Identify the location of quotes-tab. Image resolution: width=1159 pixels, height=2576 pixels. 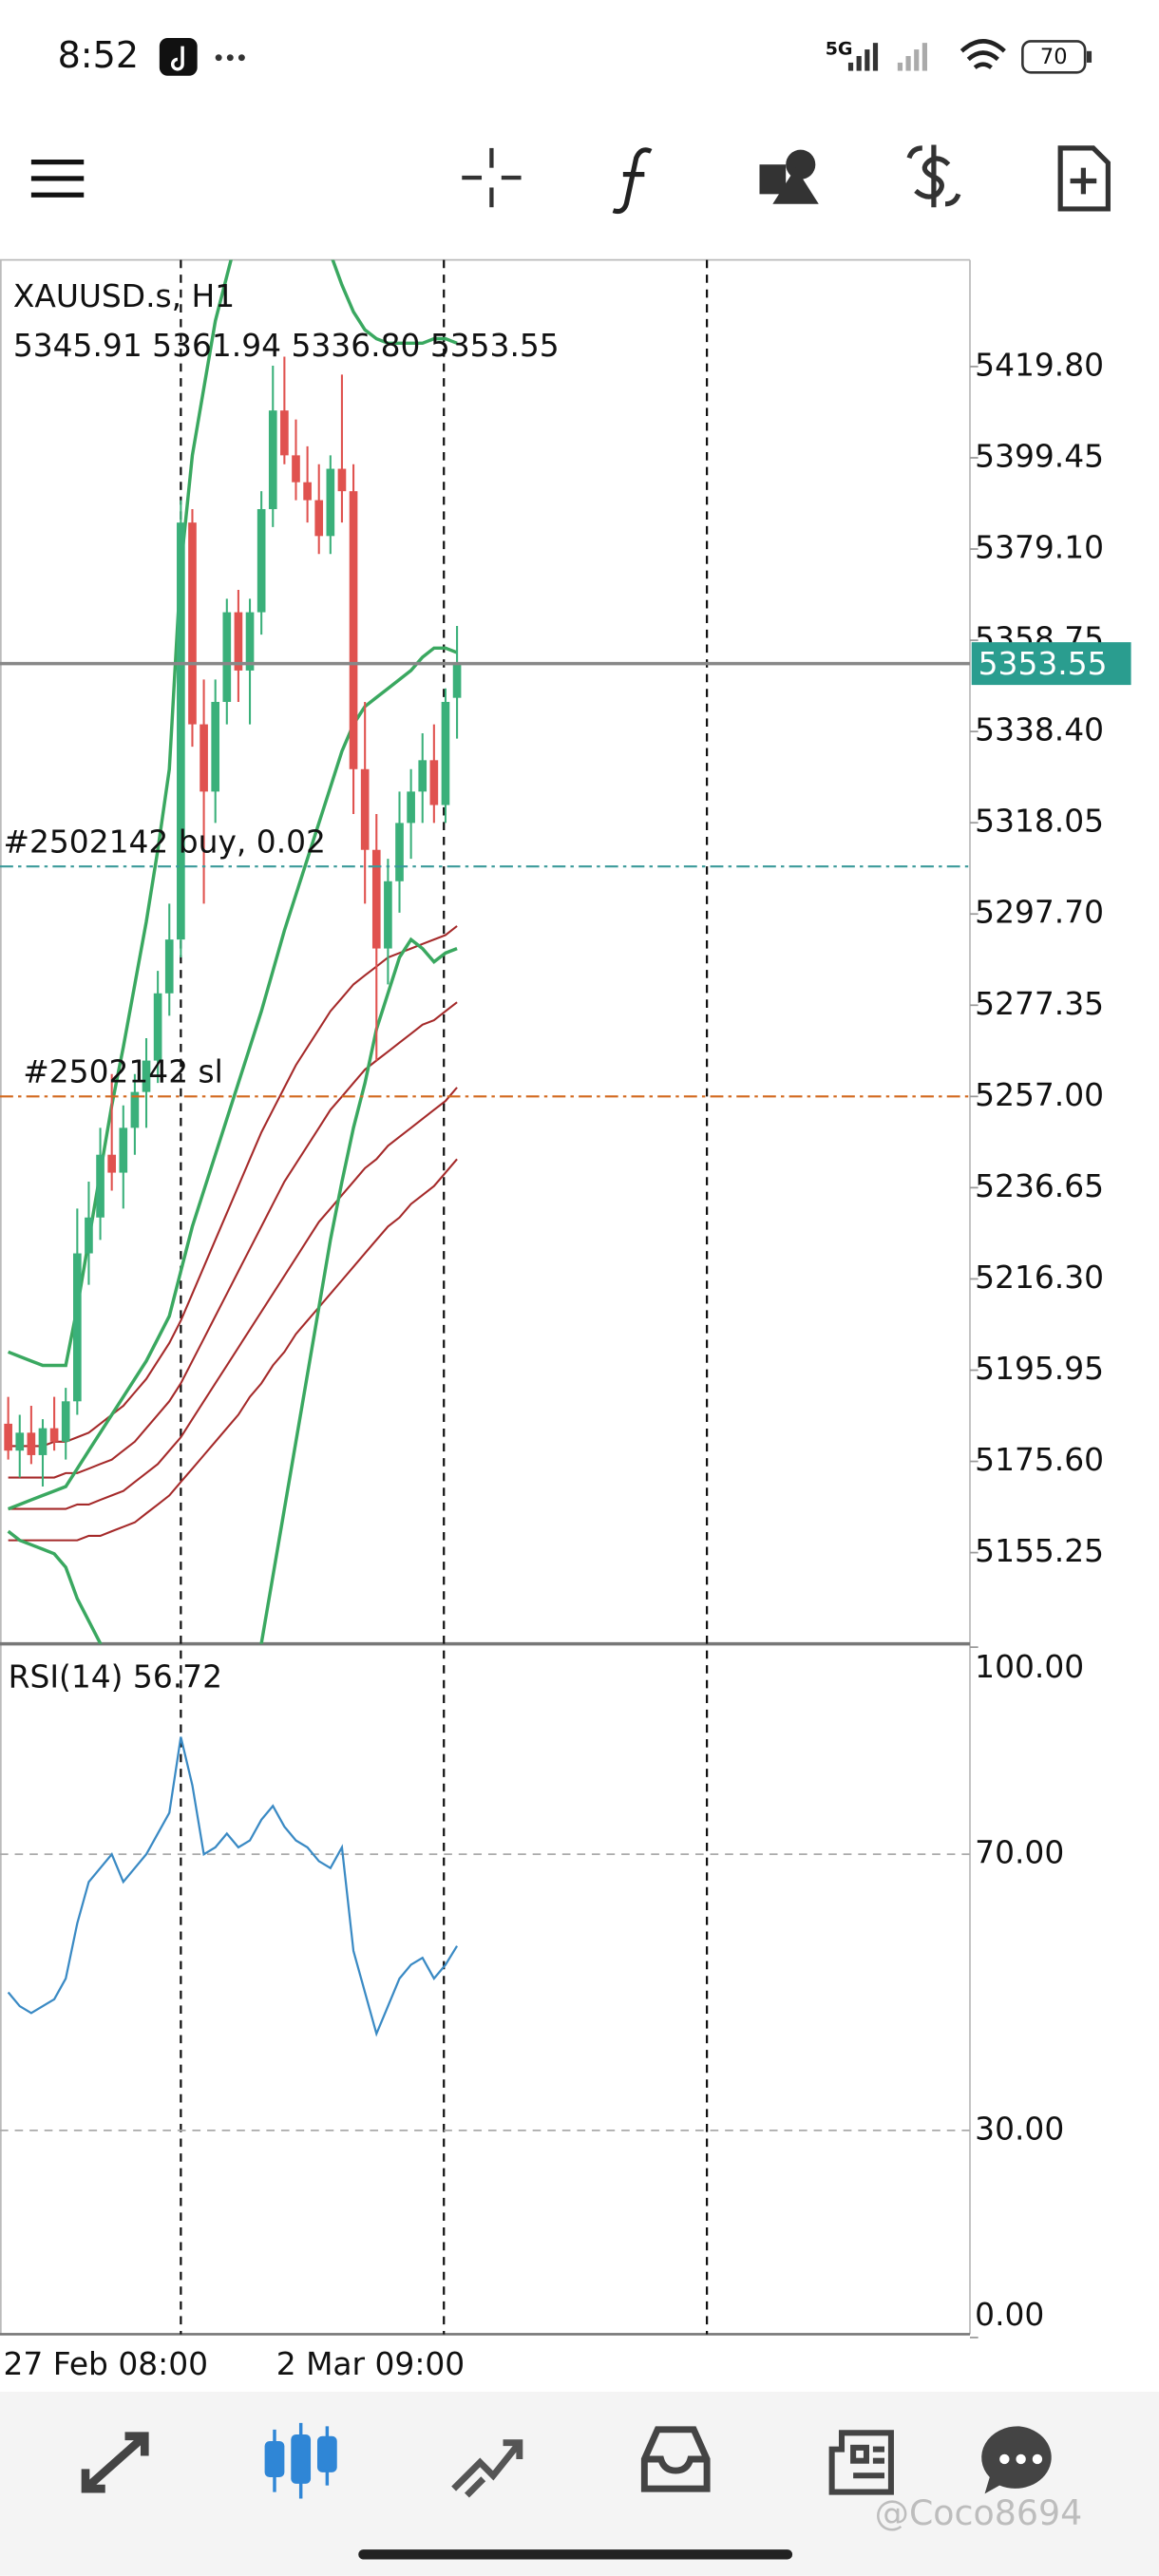
(115, 2462).